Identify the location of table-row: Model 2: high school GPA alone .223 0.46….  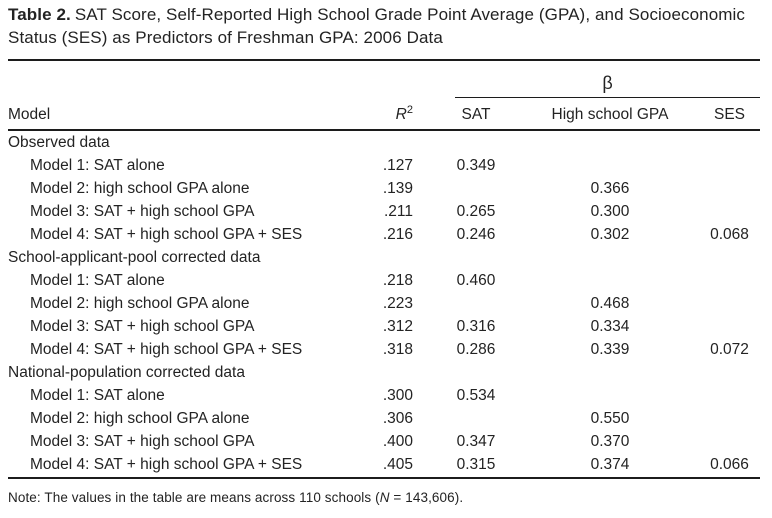
(384, 303).